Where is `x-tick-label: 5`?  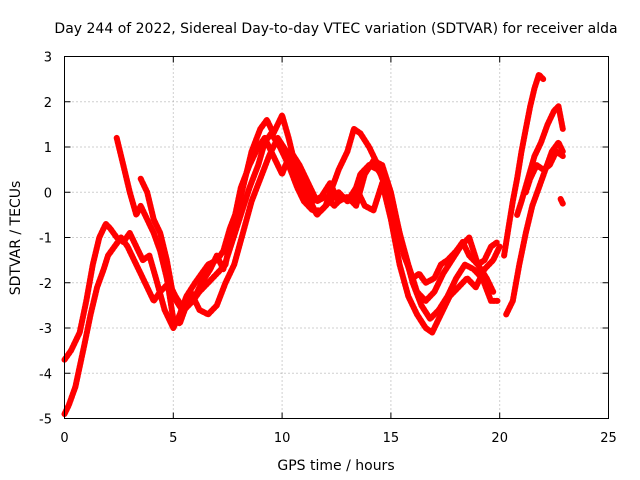
x-tick-label: 5 is located at coordinates (173, 438).